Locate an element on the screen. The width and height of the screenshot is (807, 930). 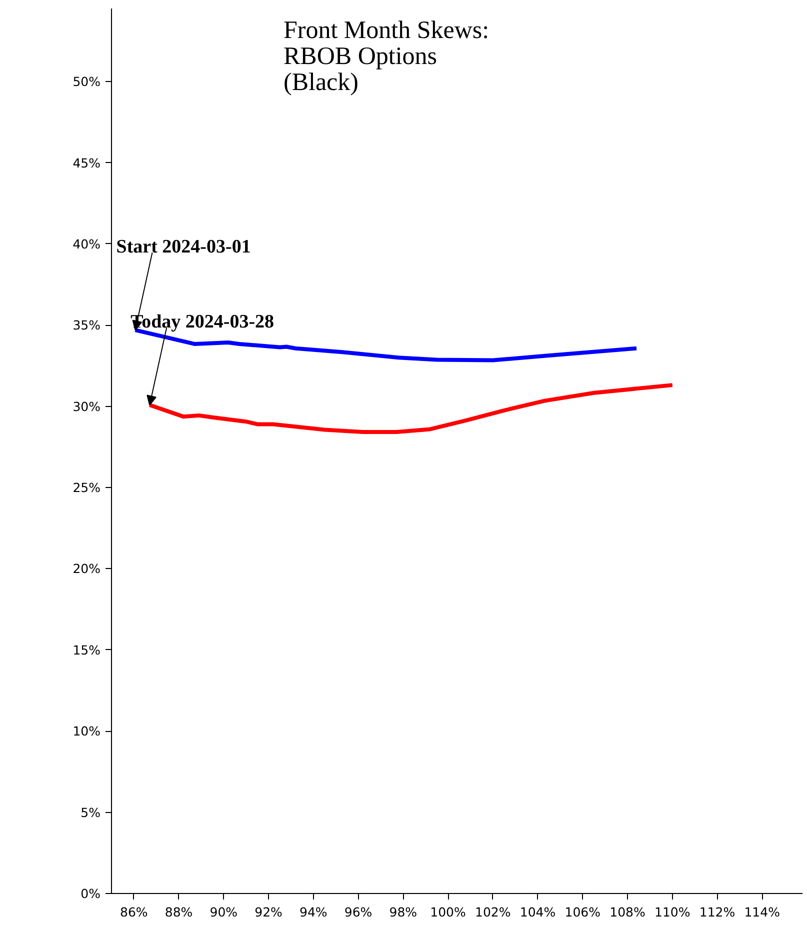
y-tick-label: 40% is located at coordinates (86, 244).